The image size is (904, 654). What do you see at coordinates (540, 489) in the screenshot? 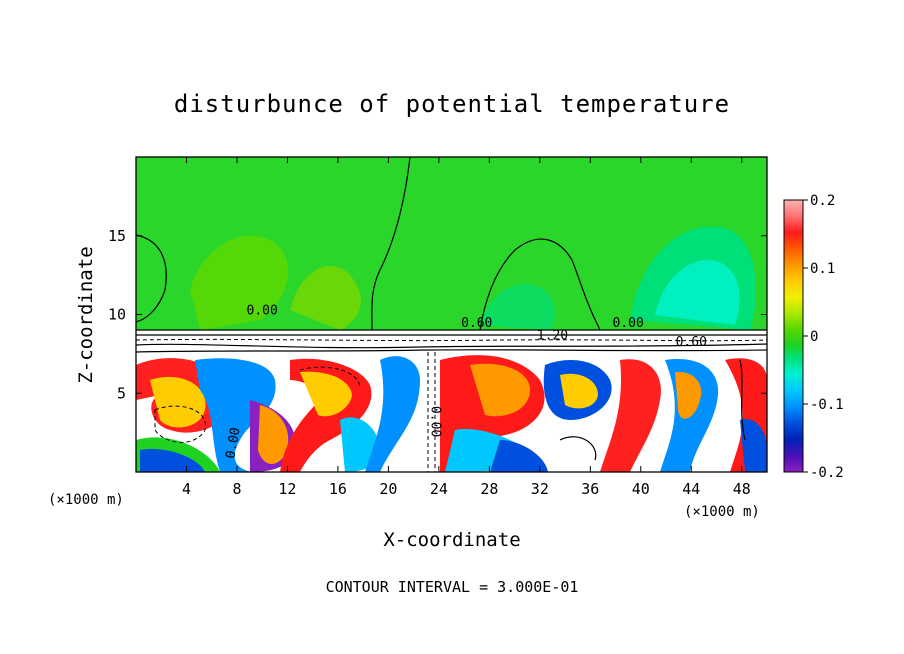
I see `x-tick-label: 32` at bounding box center [540, 489].